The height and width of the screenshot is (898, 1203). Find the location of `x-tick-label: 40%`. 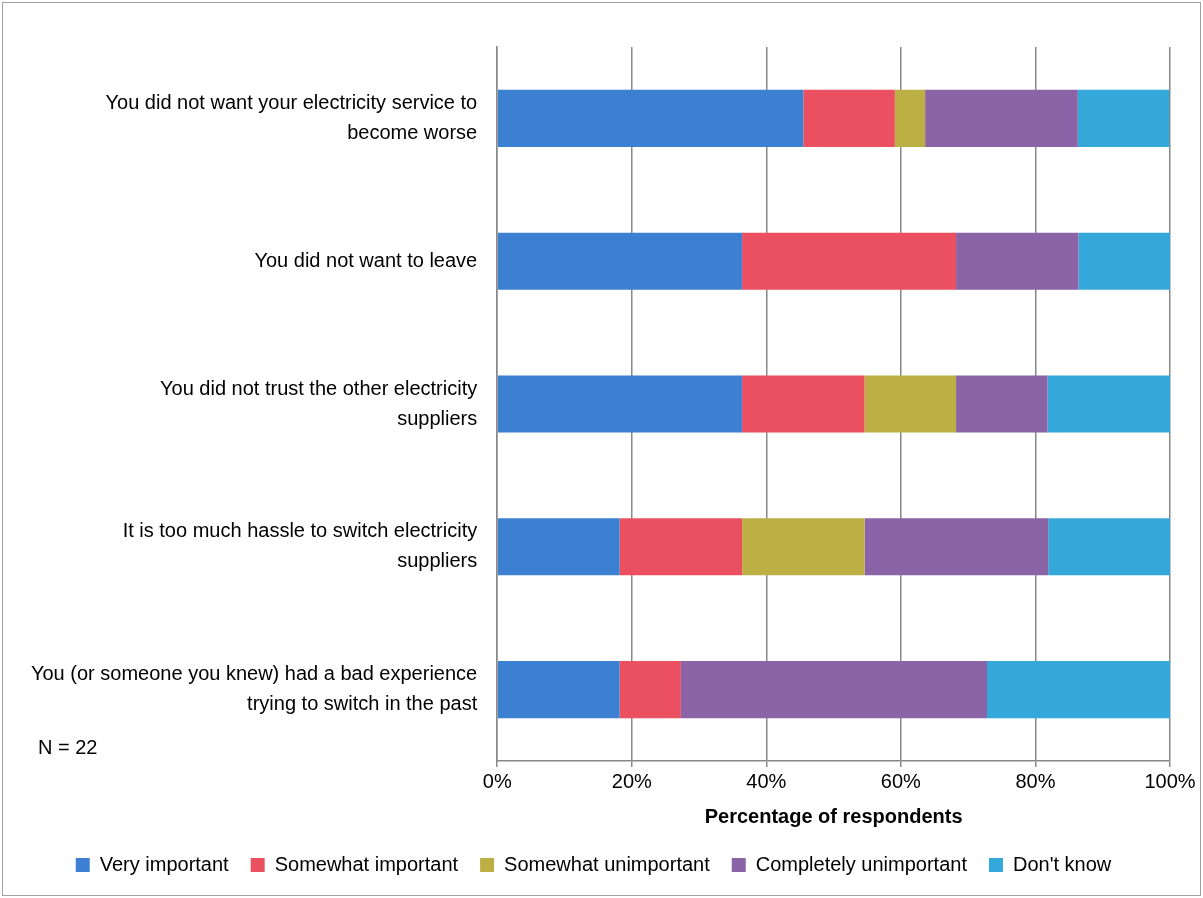

x-tick-label: 40% is located at coordinates (766, 780).